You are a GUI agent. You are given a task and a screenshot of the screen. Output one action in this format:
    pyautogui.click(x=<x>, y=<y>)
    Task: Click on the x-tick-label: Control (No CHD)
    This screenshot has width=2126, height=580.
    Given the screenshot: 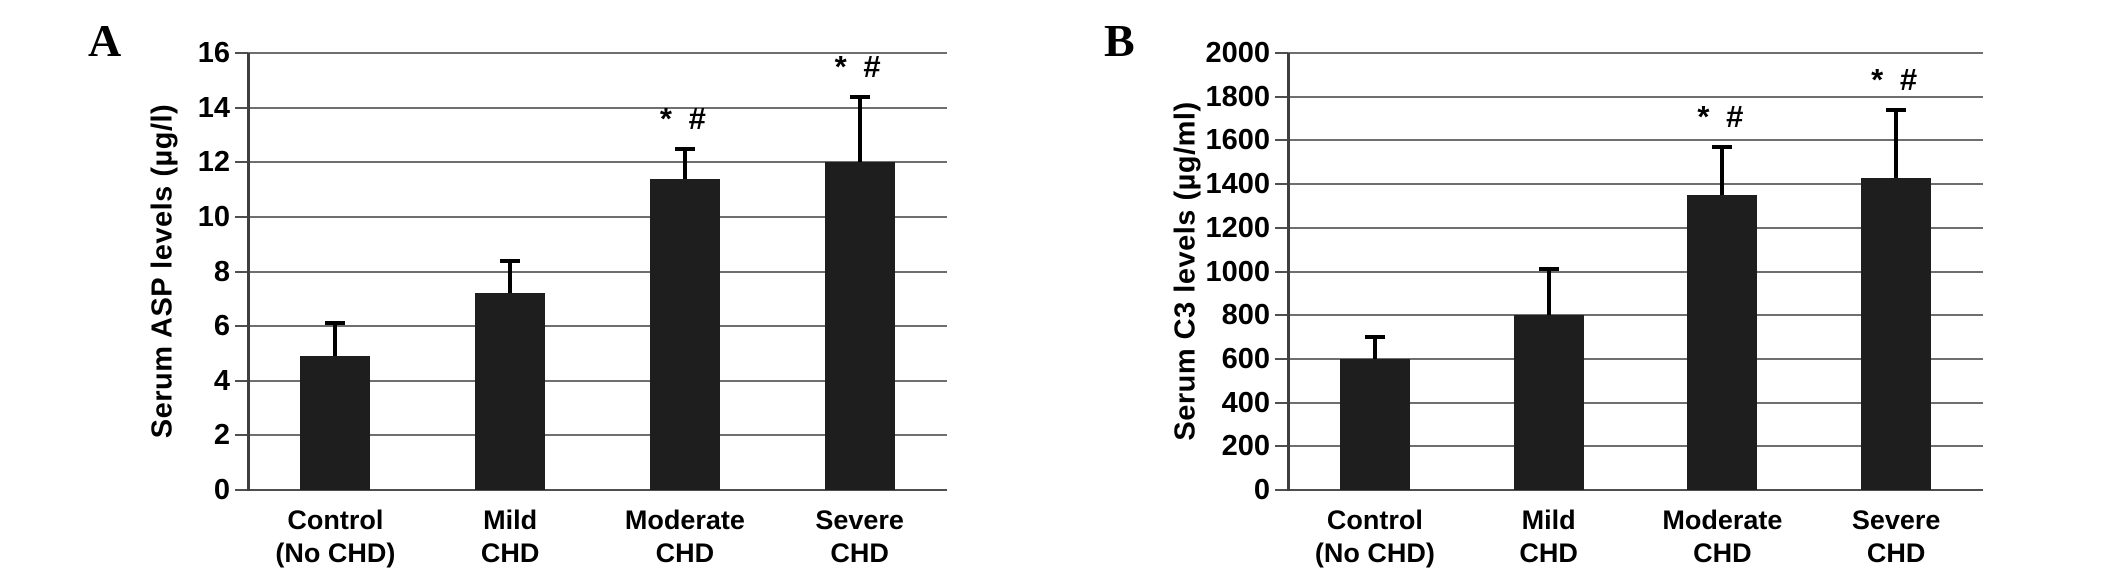 What is the action you would take?
    pyautogui.click(x=335, y=537)
    